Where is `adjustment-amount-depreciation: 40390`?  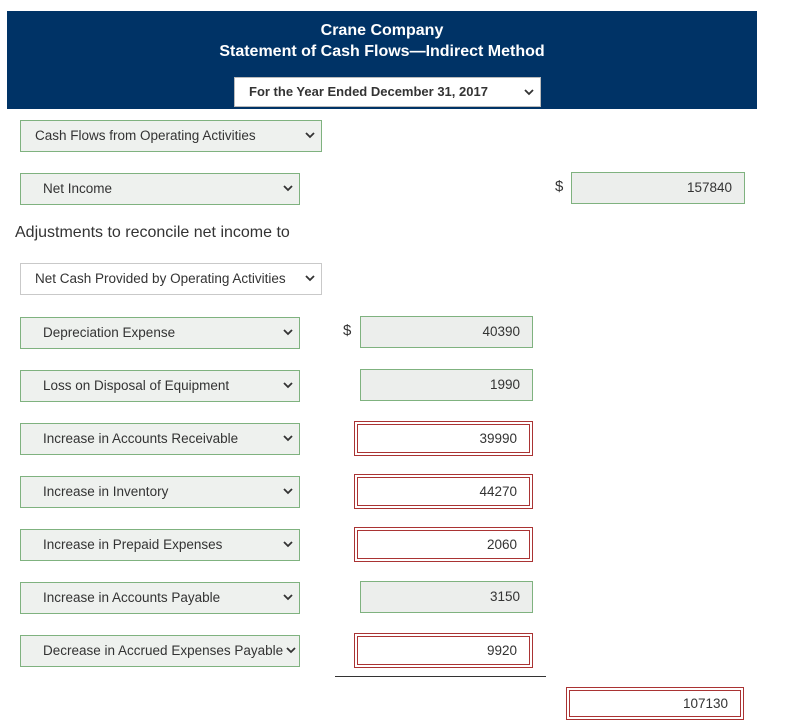
adjustment-amount-depreciation: 40390 is located at coordinates (446, 332).